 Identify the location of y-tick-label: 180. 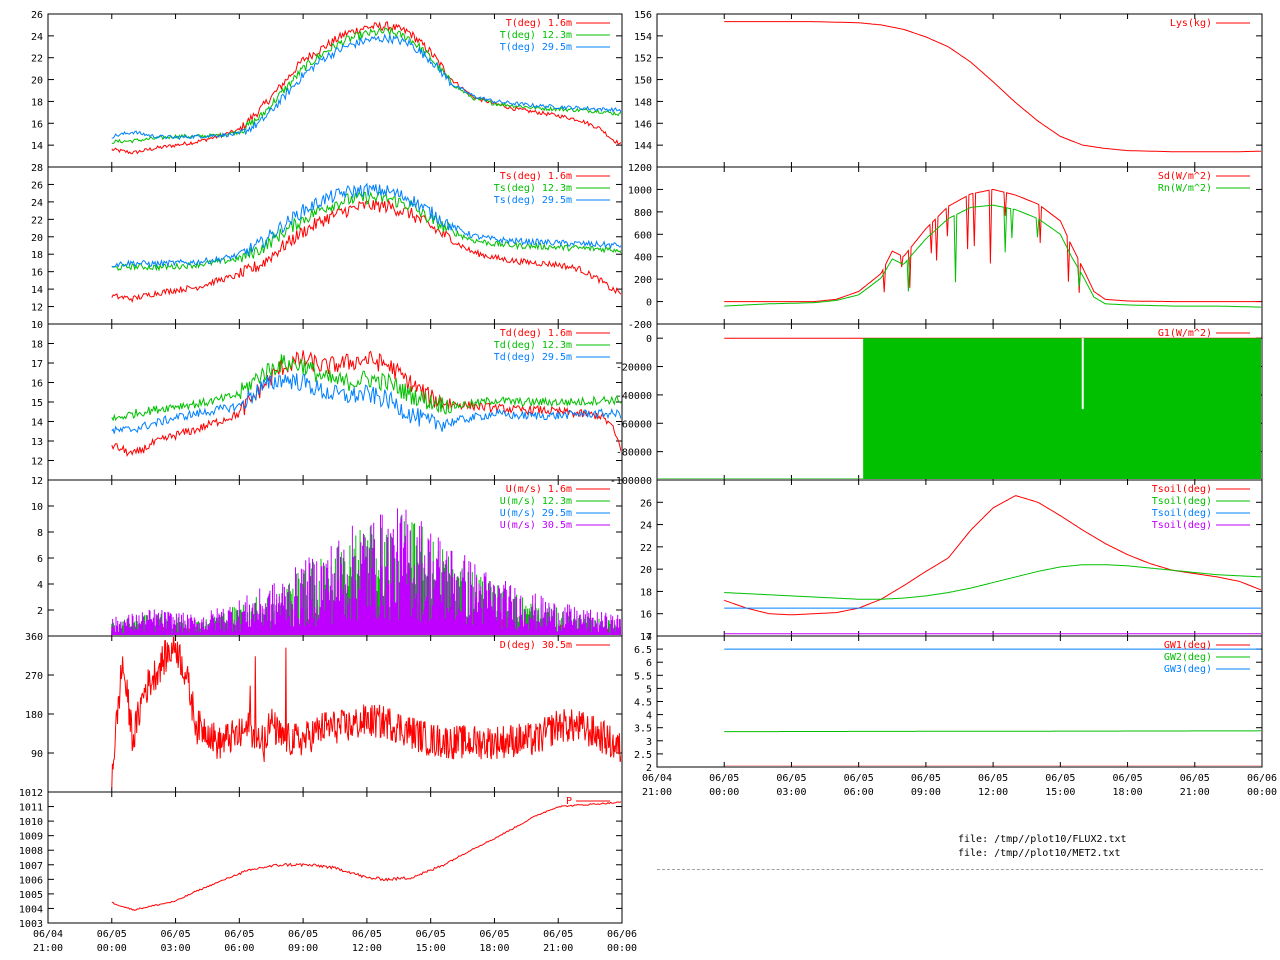
(34, 715).